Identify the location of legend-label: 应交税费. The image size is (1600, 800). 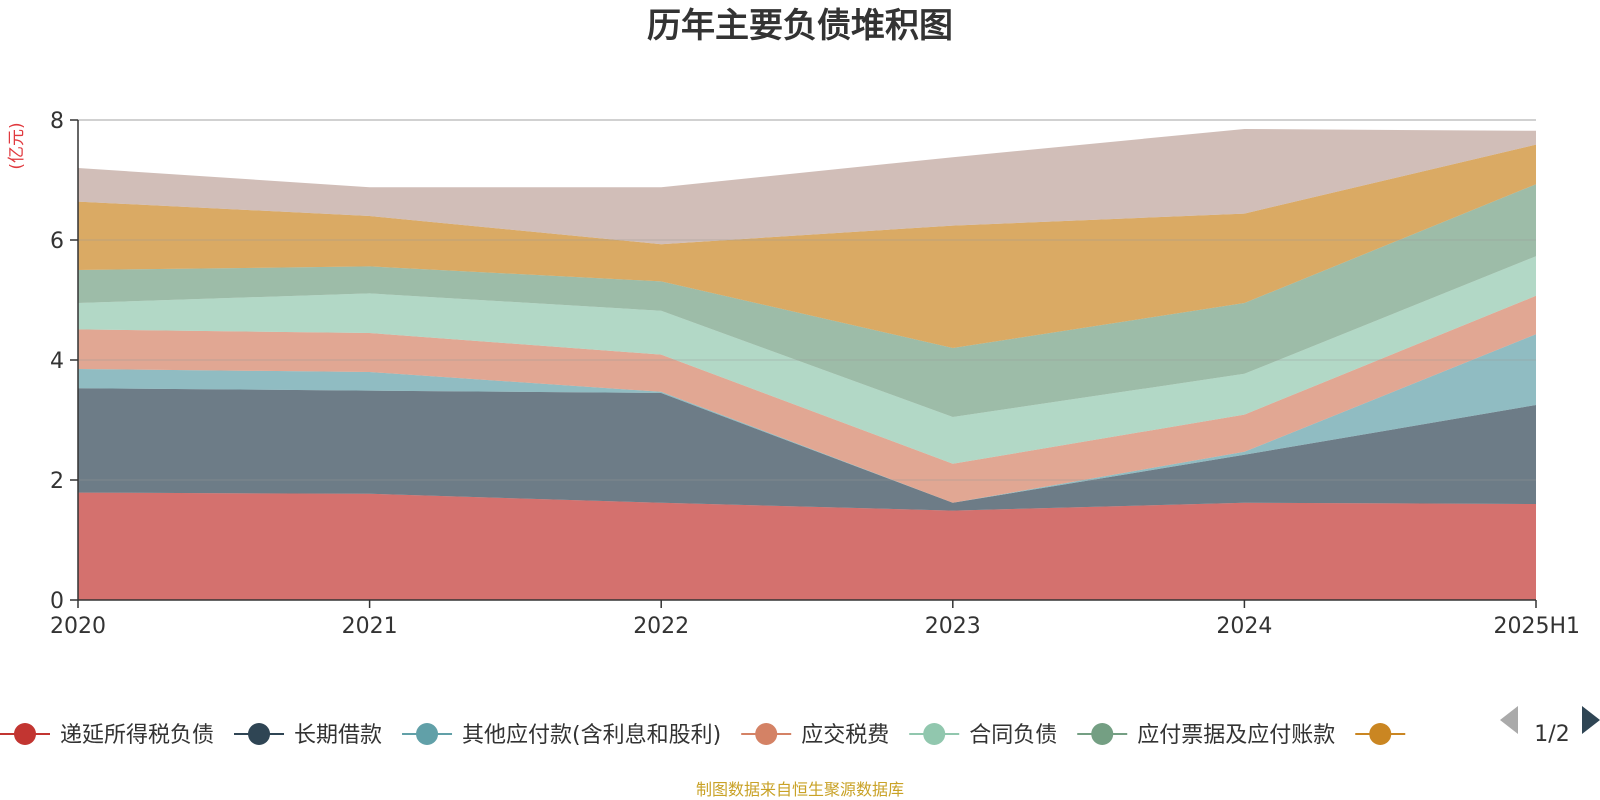
(845, 735).